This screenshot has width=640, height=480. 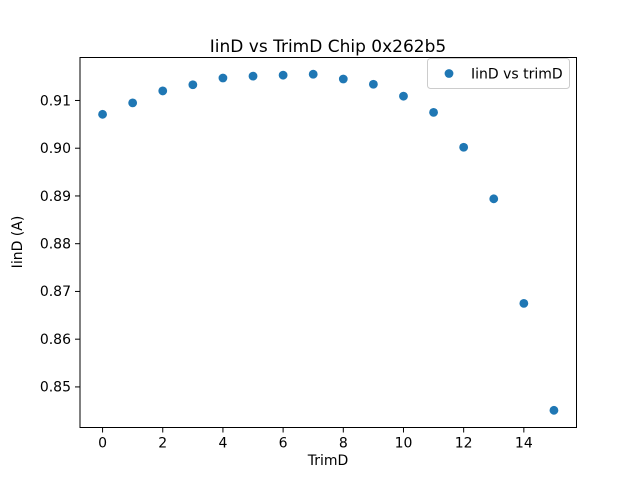 What do you see at coordinates (328, 461) in the screenshot?
I see `x-axis-label: TrimD` at bounding box center [328, 461].